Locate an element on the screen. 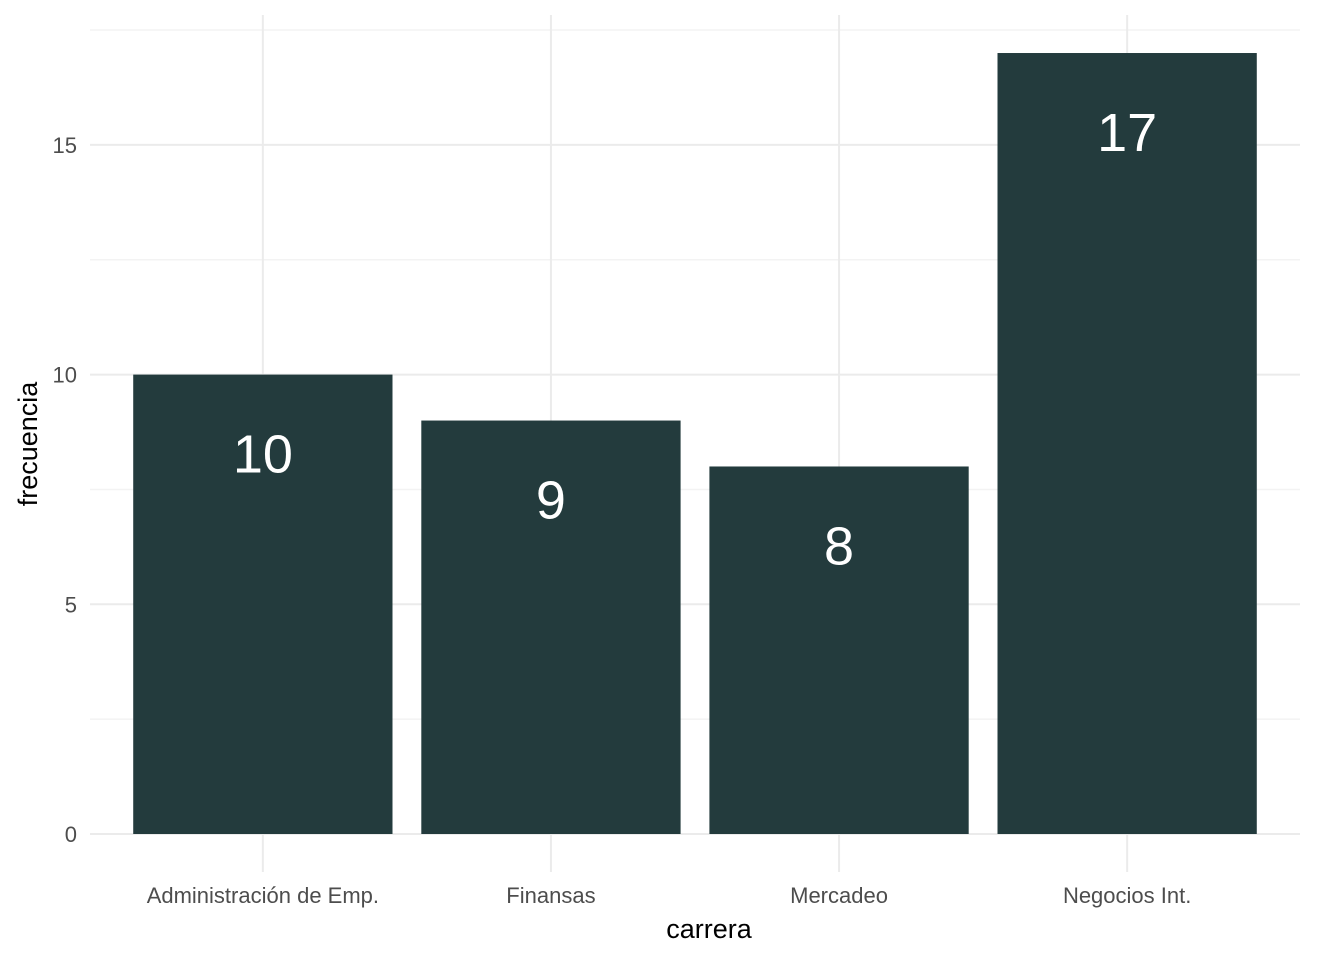 The height and width of the screenshot is (960, 1344). bar-data-label: 8 is located at coordinates (839, 546).